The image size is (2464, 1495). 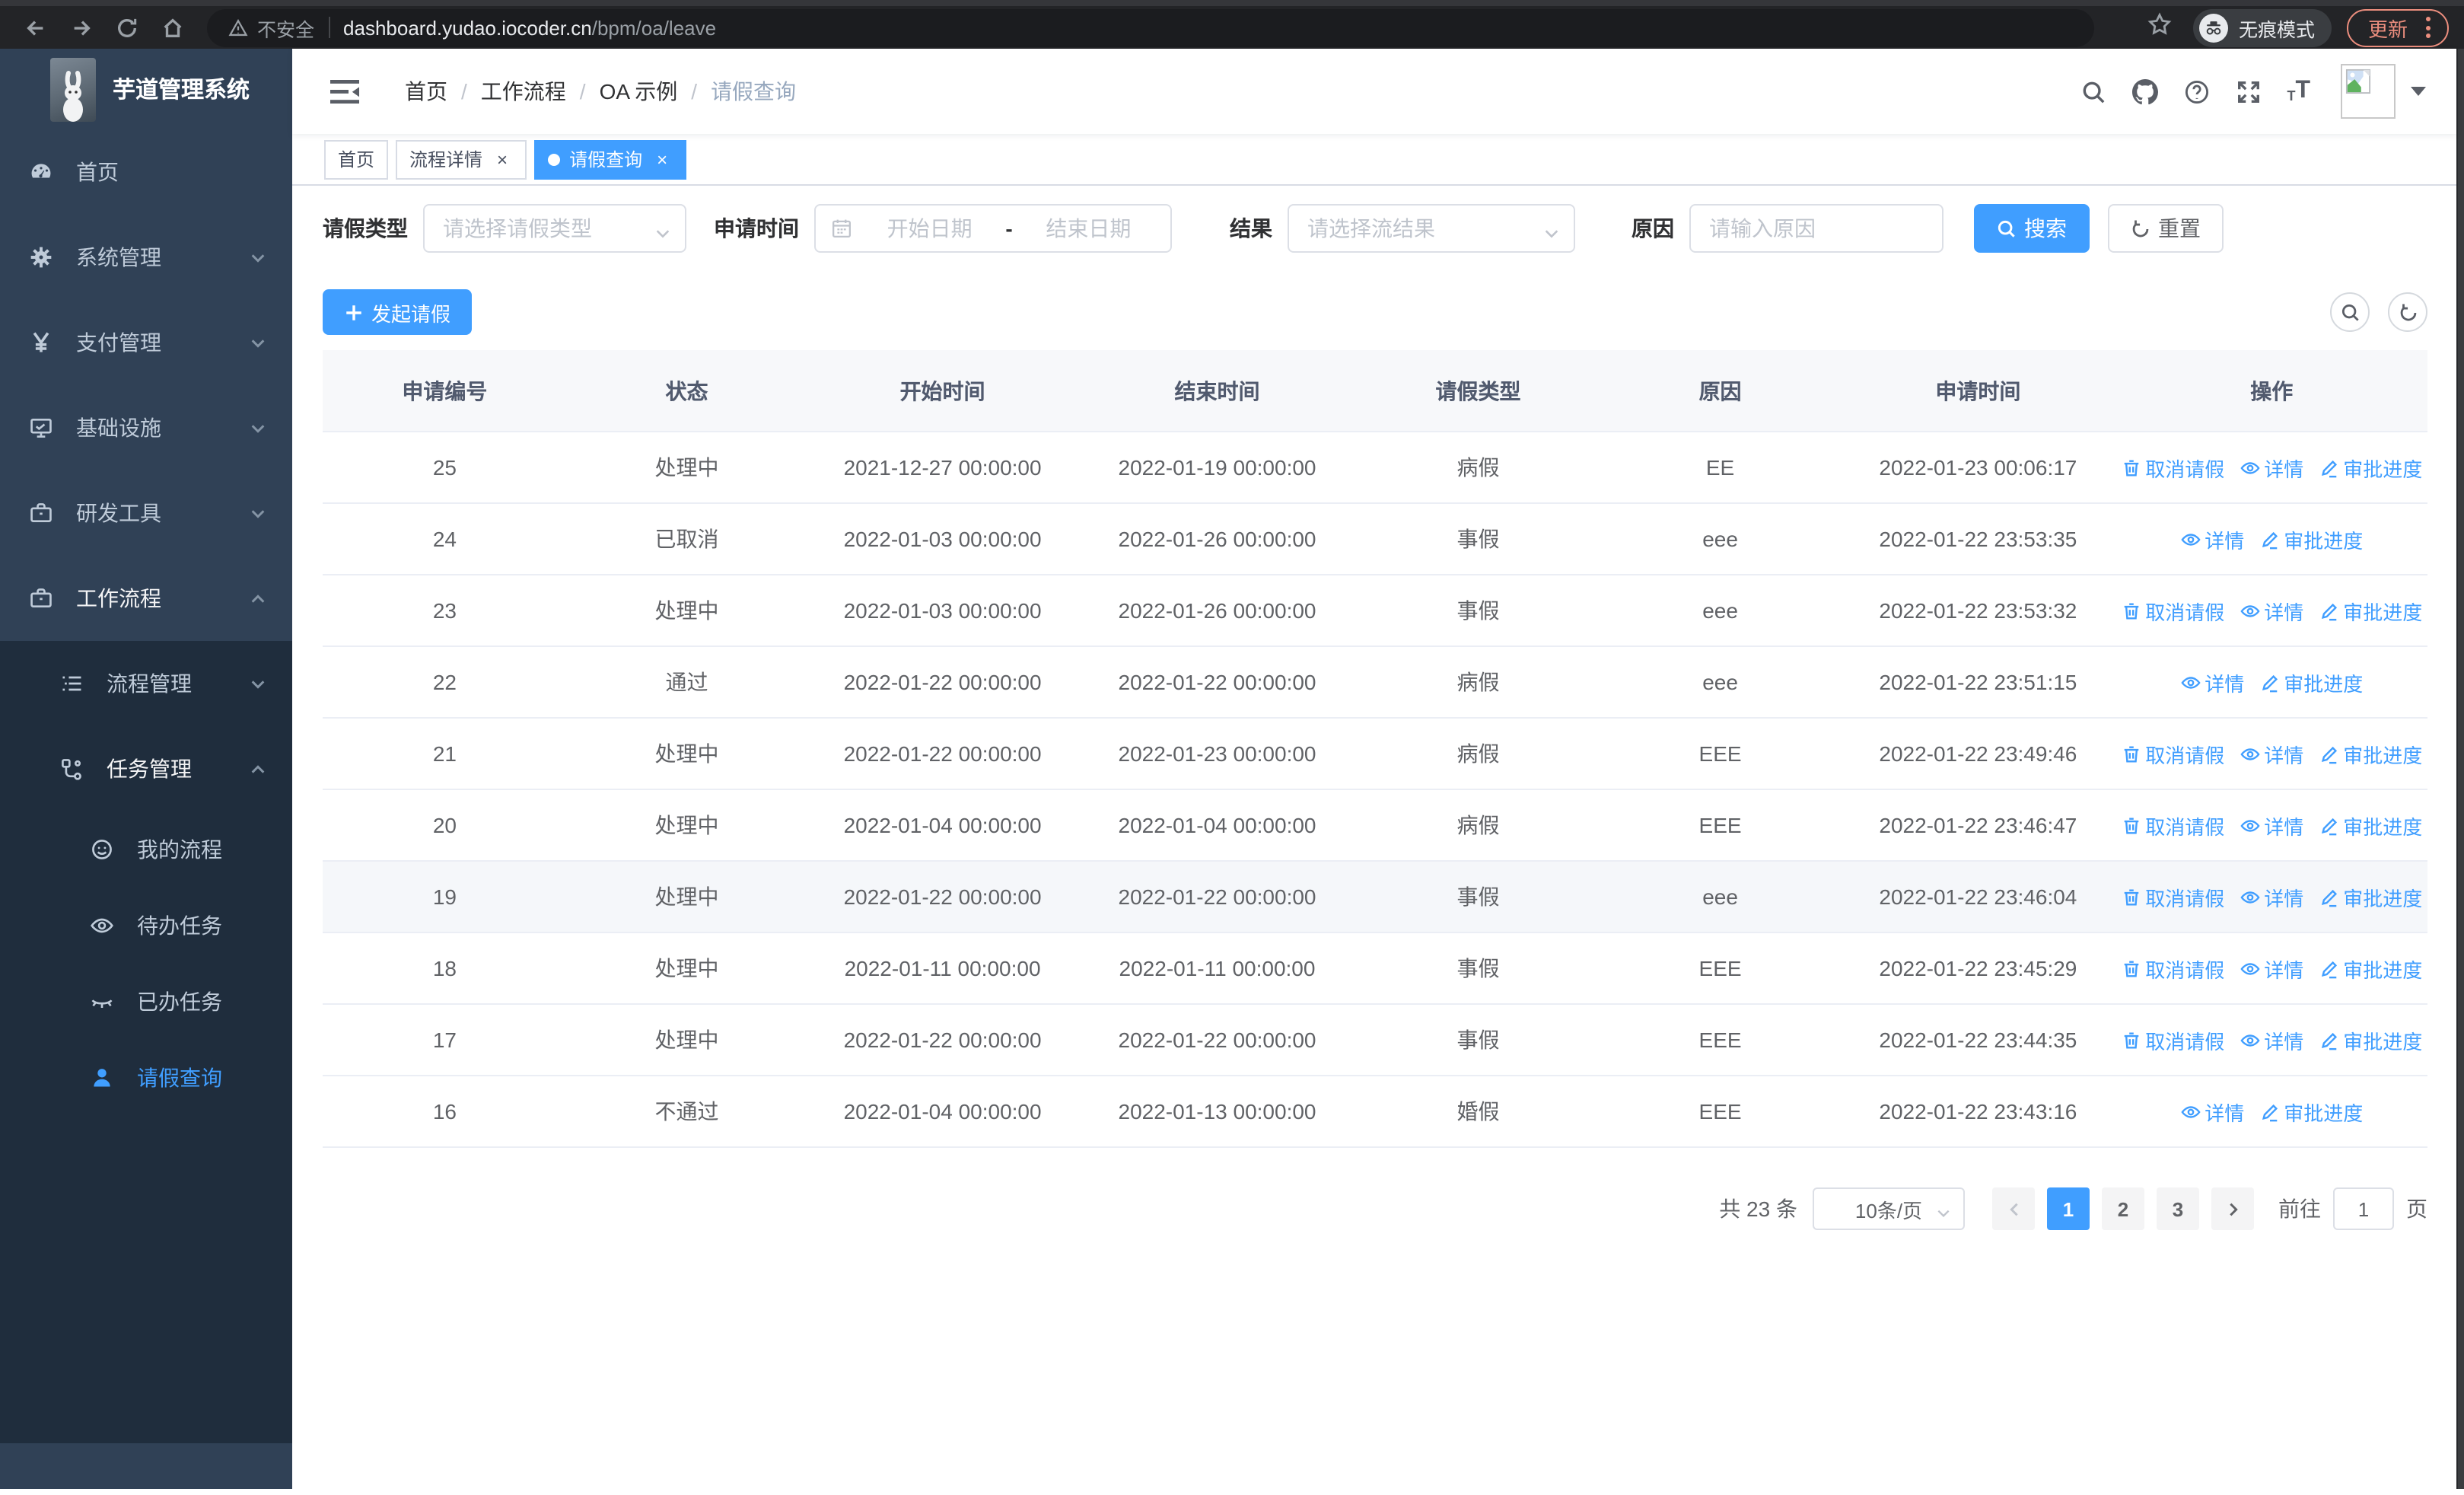 What do you see at coordinates (1431, 228) in the screenshot?
I see `result-select: 请选择流结果` at bounding box center [1431, 228].